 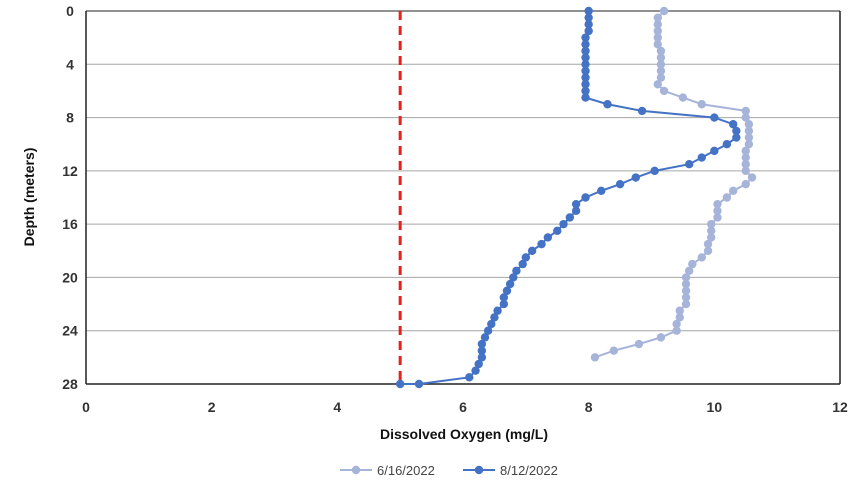 I want to click on y-tick-label-24: 24, so click(x=70, y=331).